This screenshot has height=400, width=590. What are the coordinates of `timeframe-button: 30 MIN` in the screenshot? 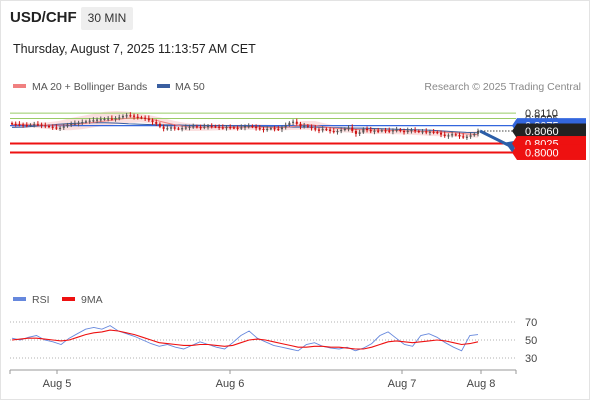 It's located at (107, 18).